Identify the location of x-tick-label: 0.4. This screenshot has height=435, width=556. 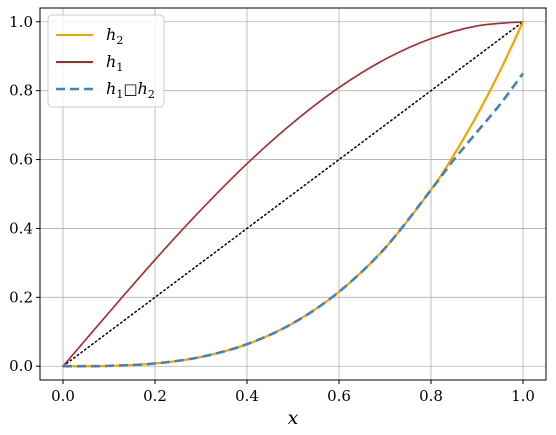
(247, 396).